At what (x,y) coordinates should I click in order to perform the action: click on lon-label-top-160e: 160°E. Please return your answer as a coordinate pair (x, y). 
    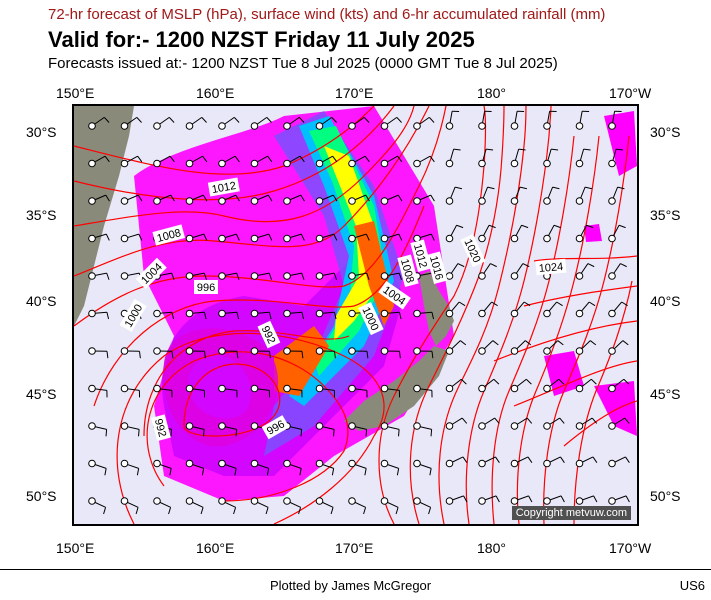
    Looking at the image, I should click on (215, 93).